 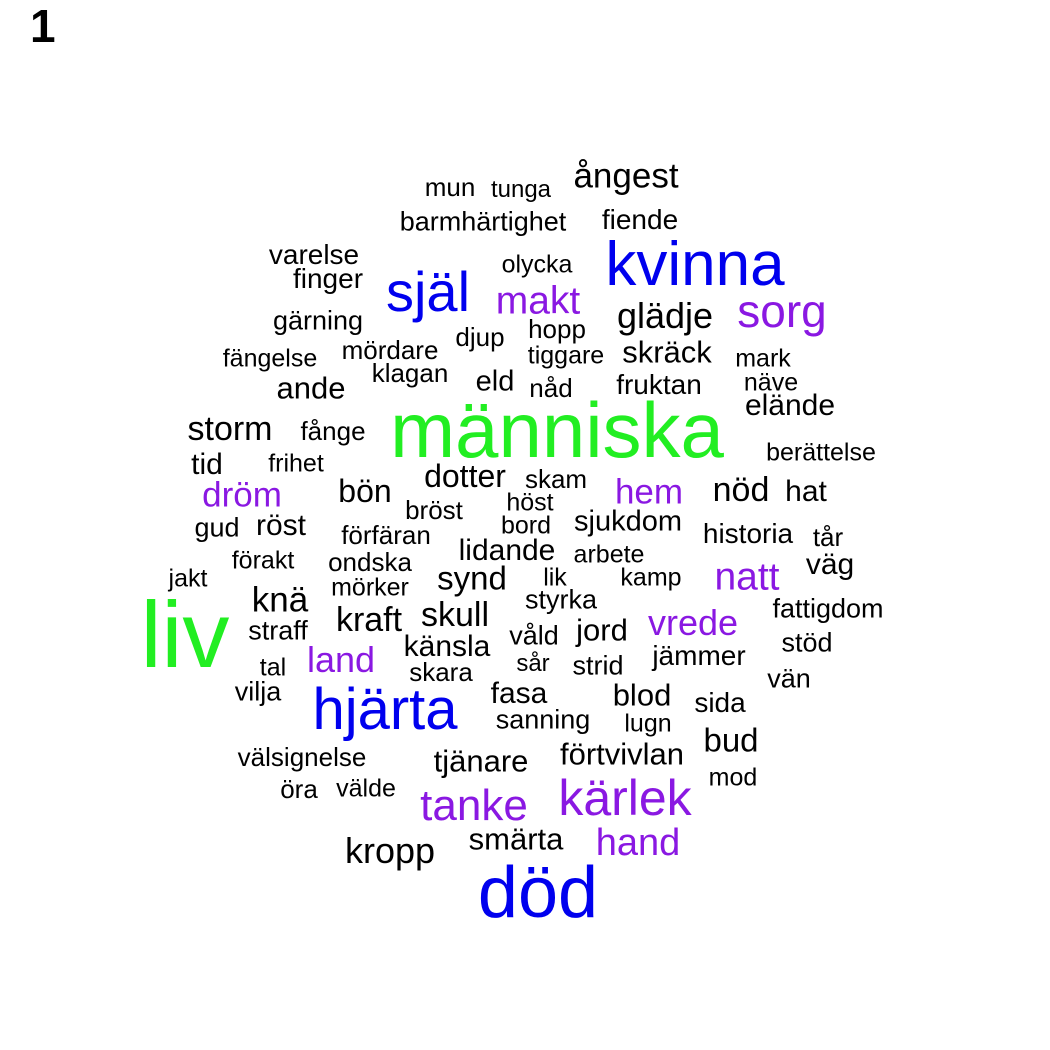 What do you see at coordinates (263, 560) in the screenshot?
I see `word: förakt` at bounding box center [263, 560].